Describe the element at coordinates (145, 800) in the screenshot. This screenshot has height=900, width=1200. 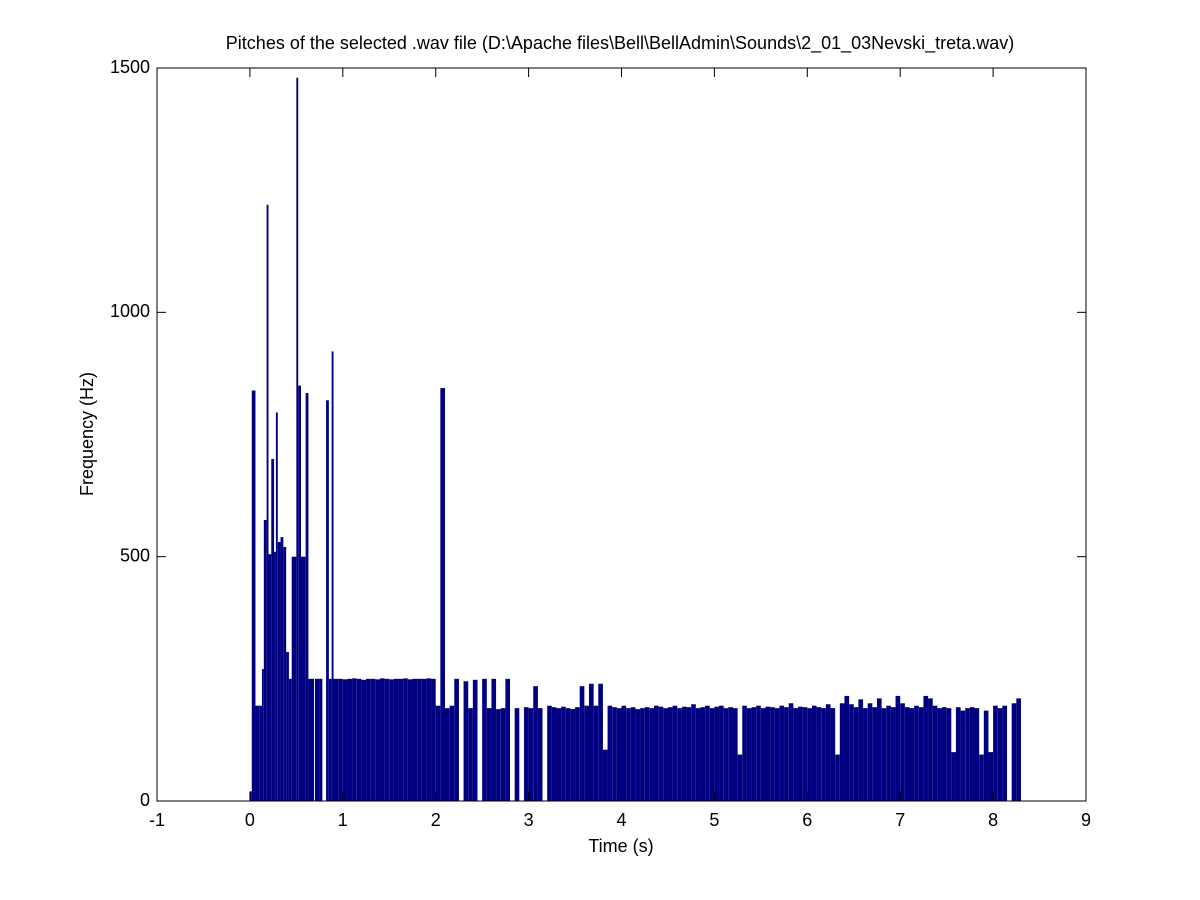
I see `y-tick-label: 0` at that location.